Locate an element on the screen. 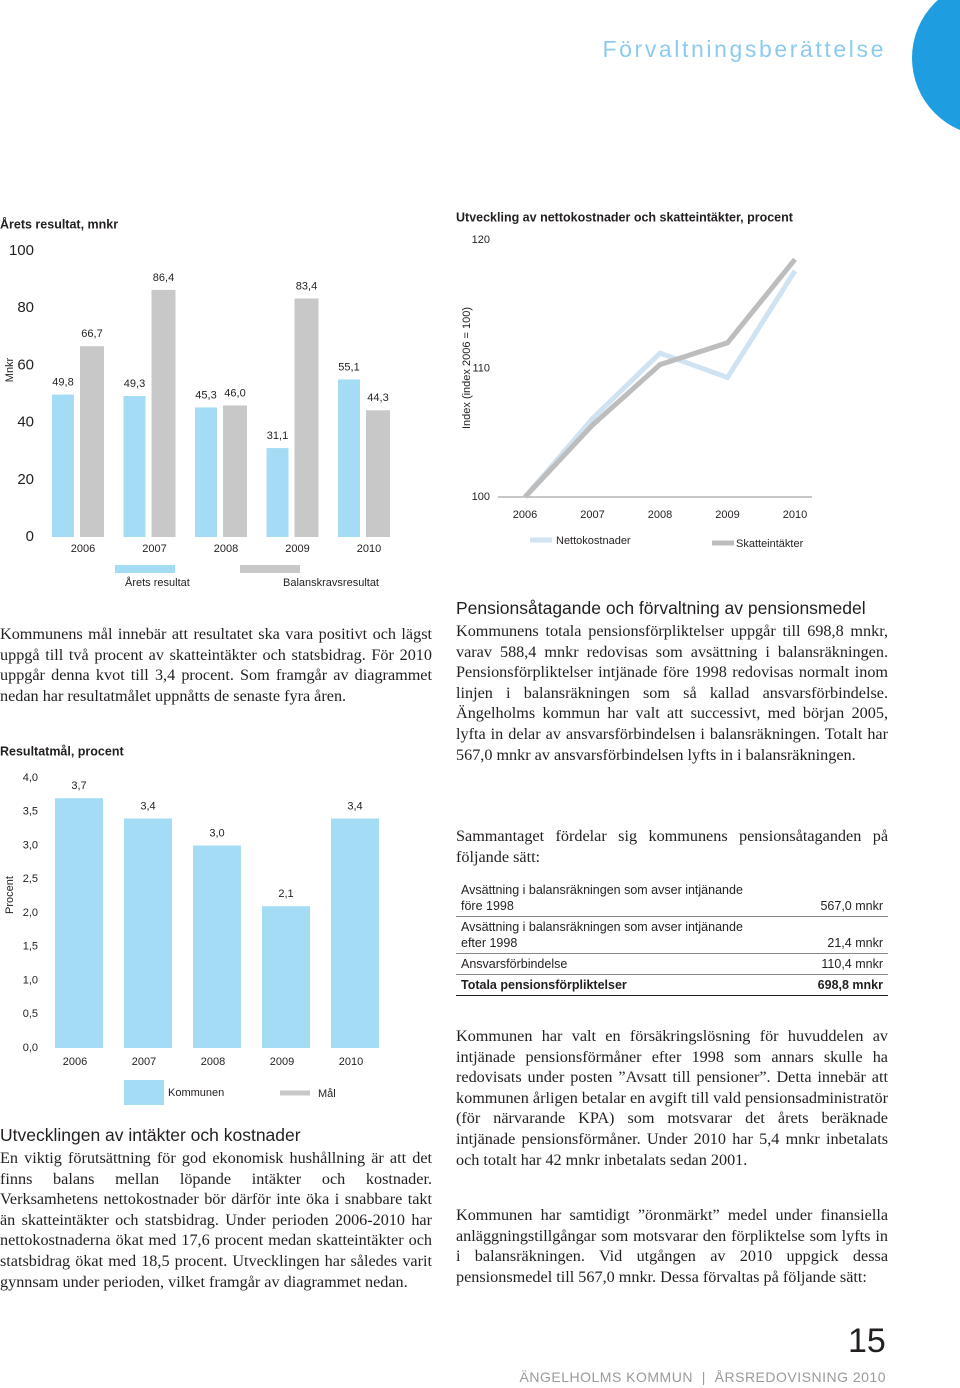 This screenshot has width=960, height=1388. legend-label: Kommunen is located at coordinates (196, 1093).